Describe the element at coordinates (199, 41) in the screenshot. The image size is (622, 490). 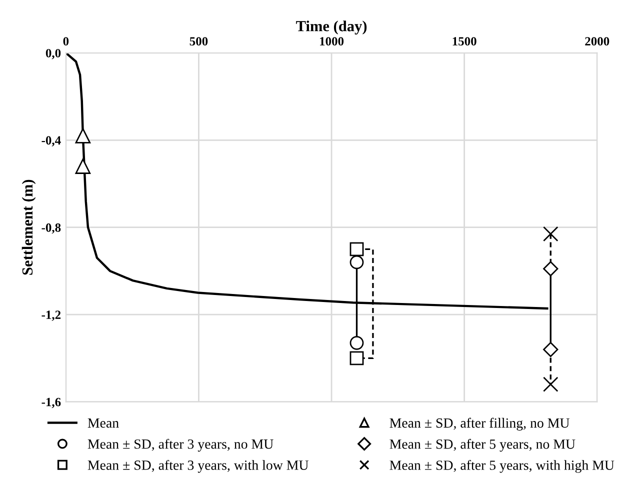
I see `x-tick-label: 500` at that location.